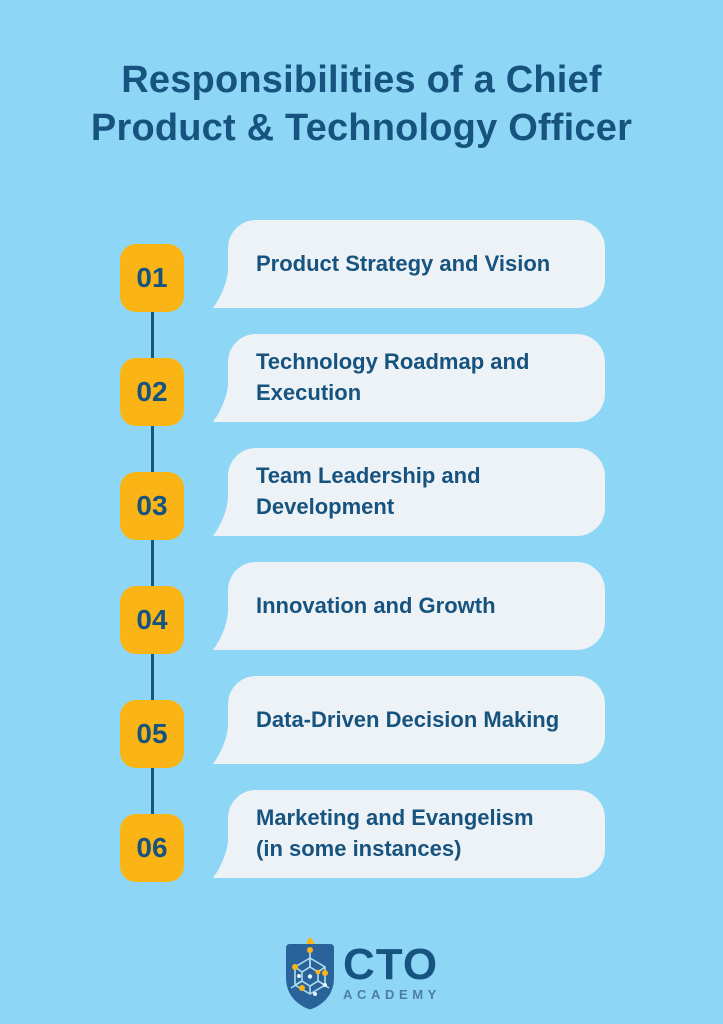  I want to click on responsibility-label: Data-Driven Decision Making, so click(408, 719).